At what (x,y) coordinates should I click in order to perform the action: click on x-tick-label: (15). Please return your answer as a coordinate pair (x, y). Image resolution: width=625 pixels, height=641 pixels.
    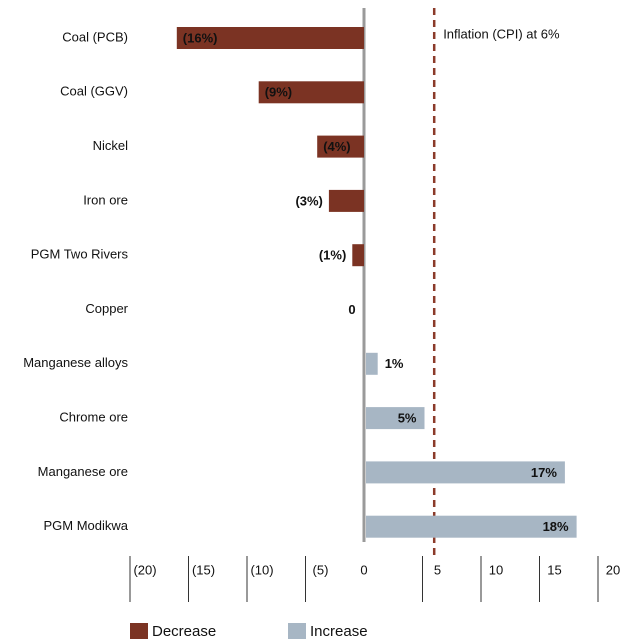
    Looking at the image, I should click on (203, 569).